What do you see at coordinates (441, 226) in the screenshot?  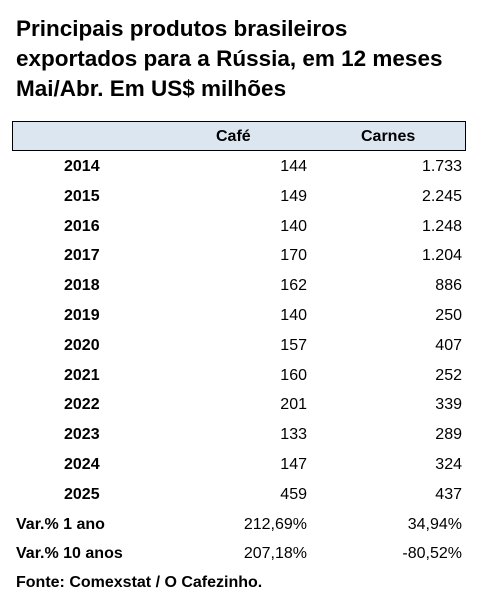 I see `carnes-value: 1.248` at bounding box center [441, 226].